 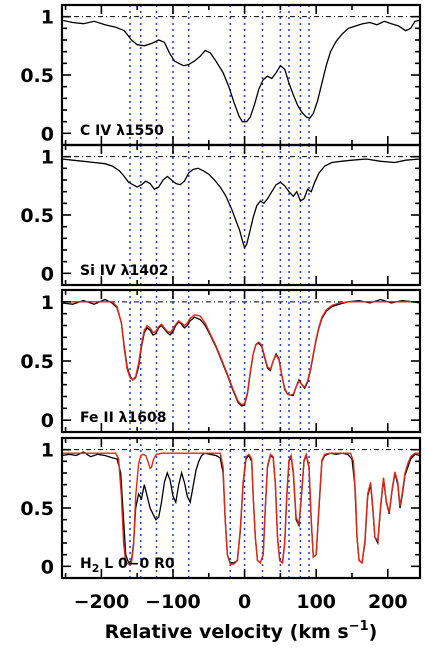 I want to click on panel-label-text: C IV λ1550, so click(x=122, y=131).